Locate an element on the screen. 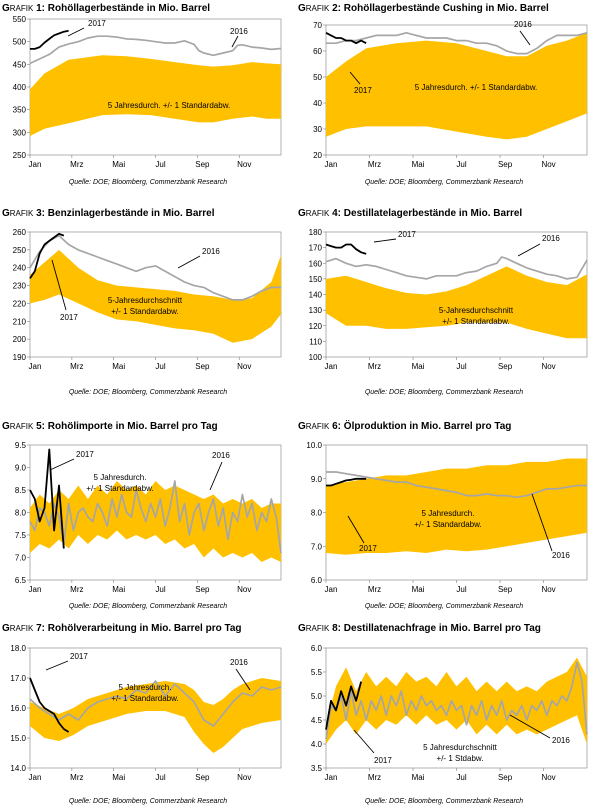 This screenshot has height=808, width=589. y-tick-label: 200 is located at coordinates (20, 339).